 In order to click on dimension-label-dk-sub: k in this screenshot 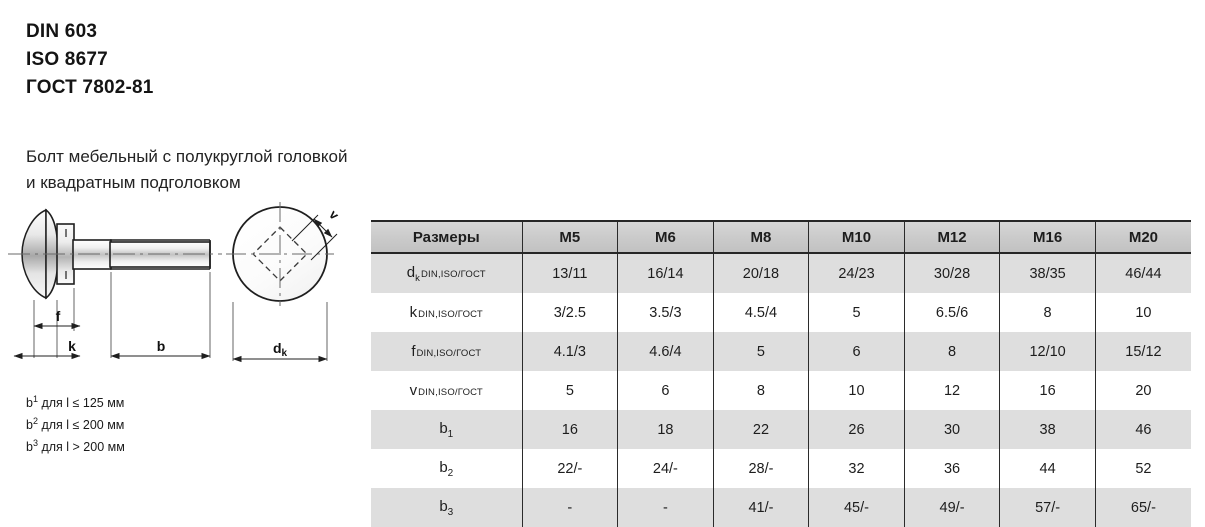, I will do `click(285, 353)`.